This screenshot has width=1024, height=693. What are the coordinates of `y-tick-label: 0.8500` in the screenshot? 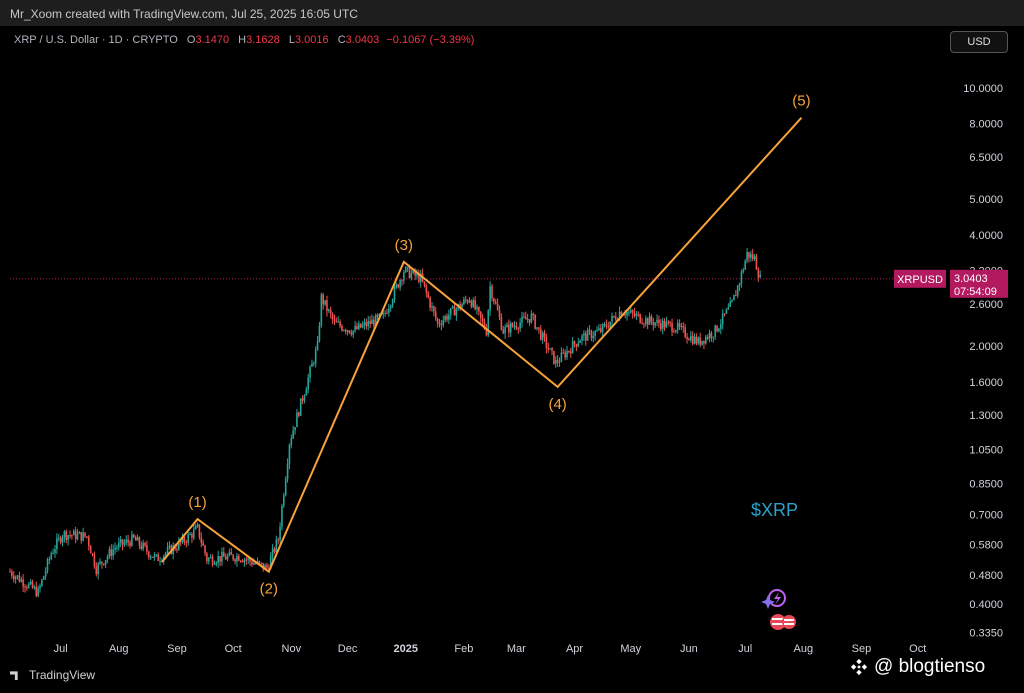 It's located at (986, 484).